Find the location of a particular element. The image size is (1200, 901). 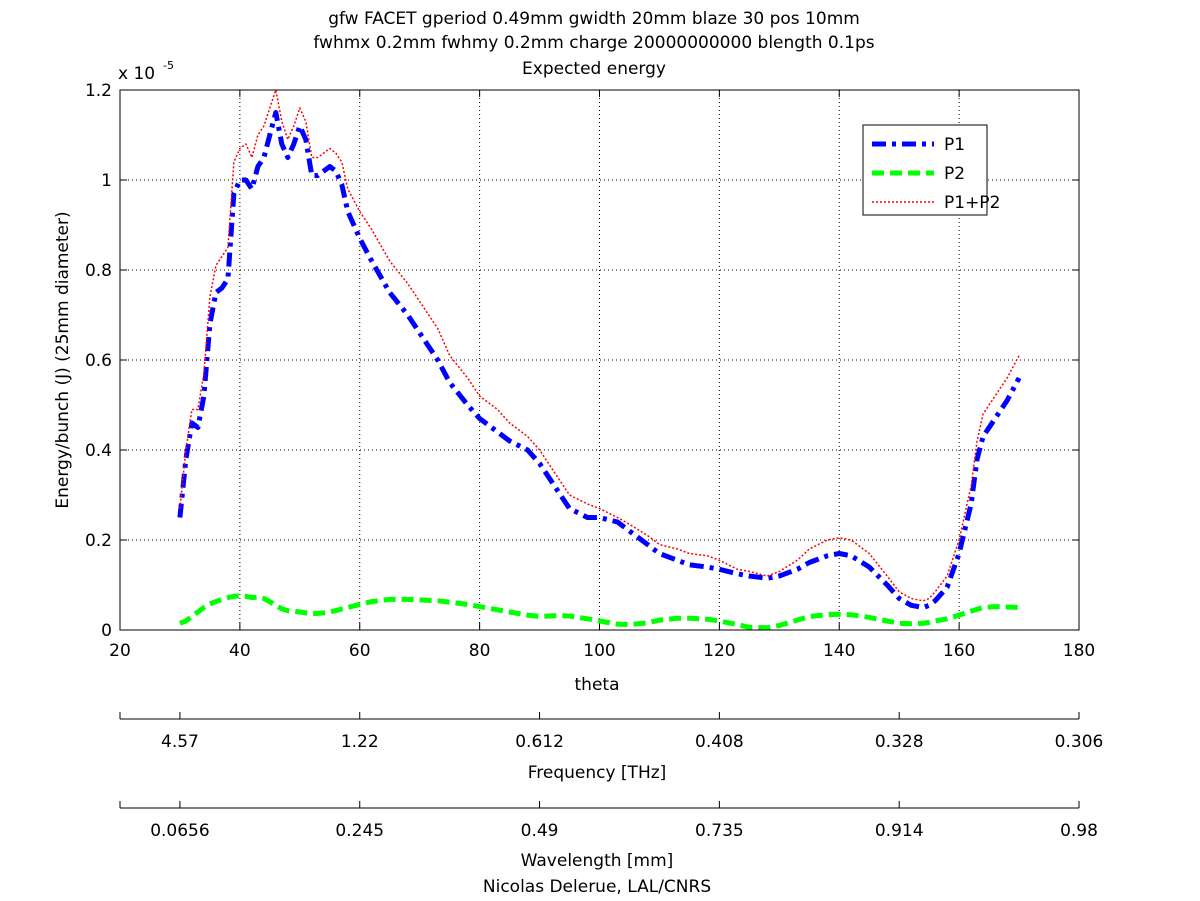

secondary-tick-label: 0.0656 is located at coordinates (179, 831).